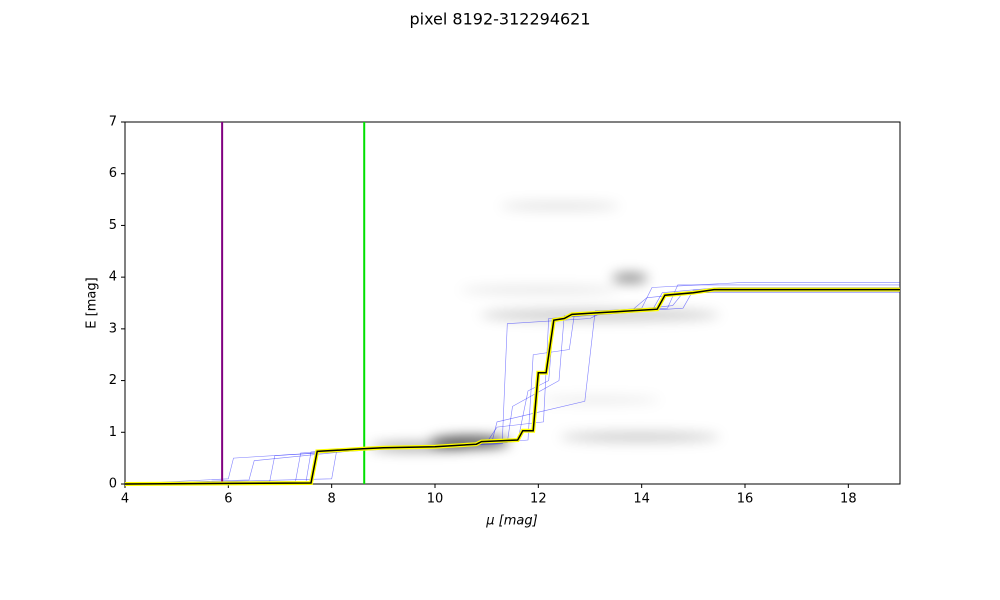 This screenshot has width=1000, height=600. Describe the element at coordinates (545, 326) in the screenshot. I see `density-background` at that location.